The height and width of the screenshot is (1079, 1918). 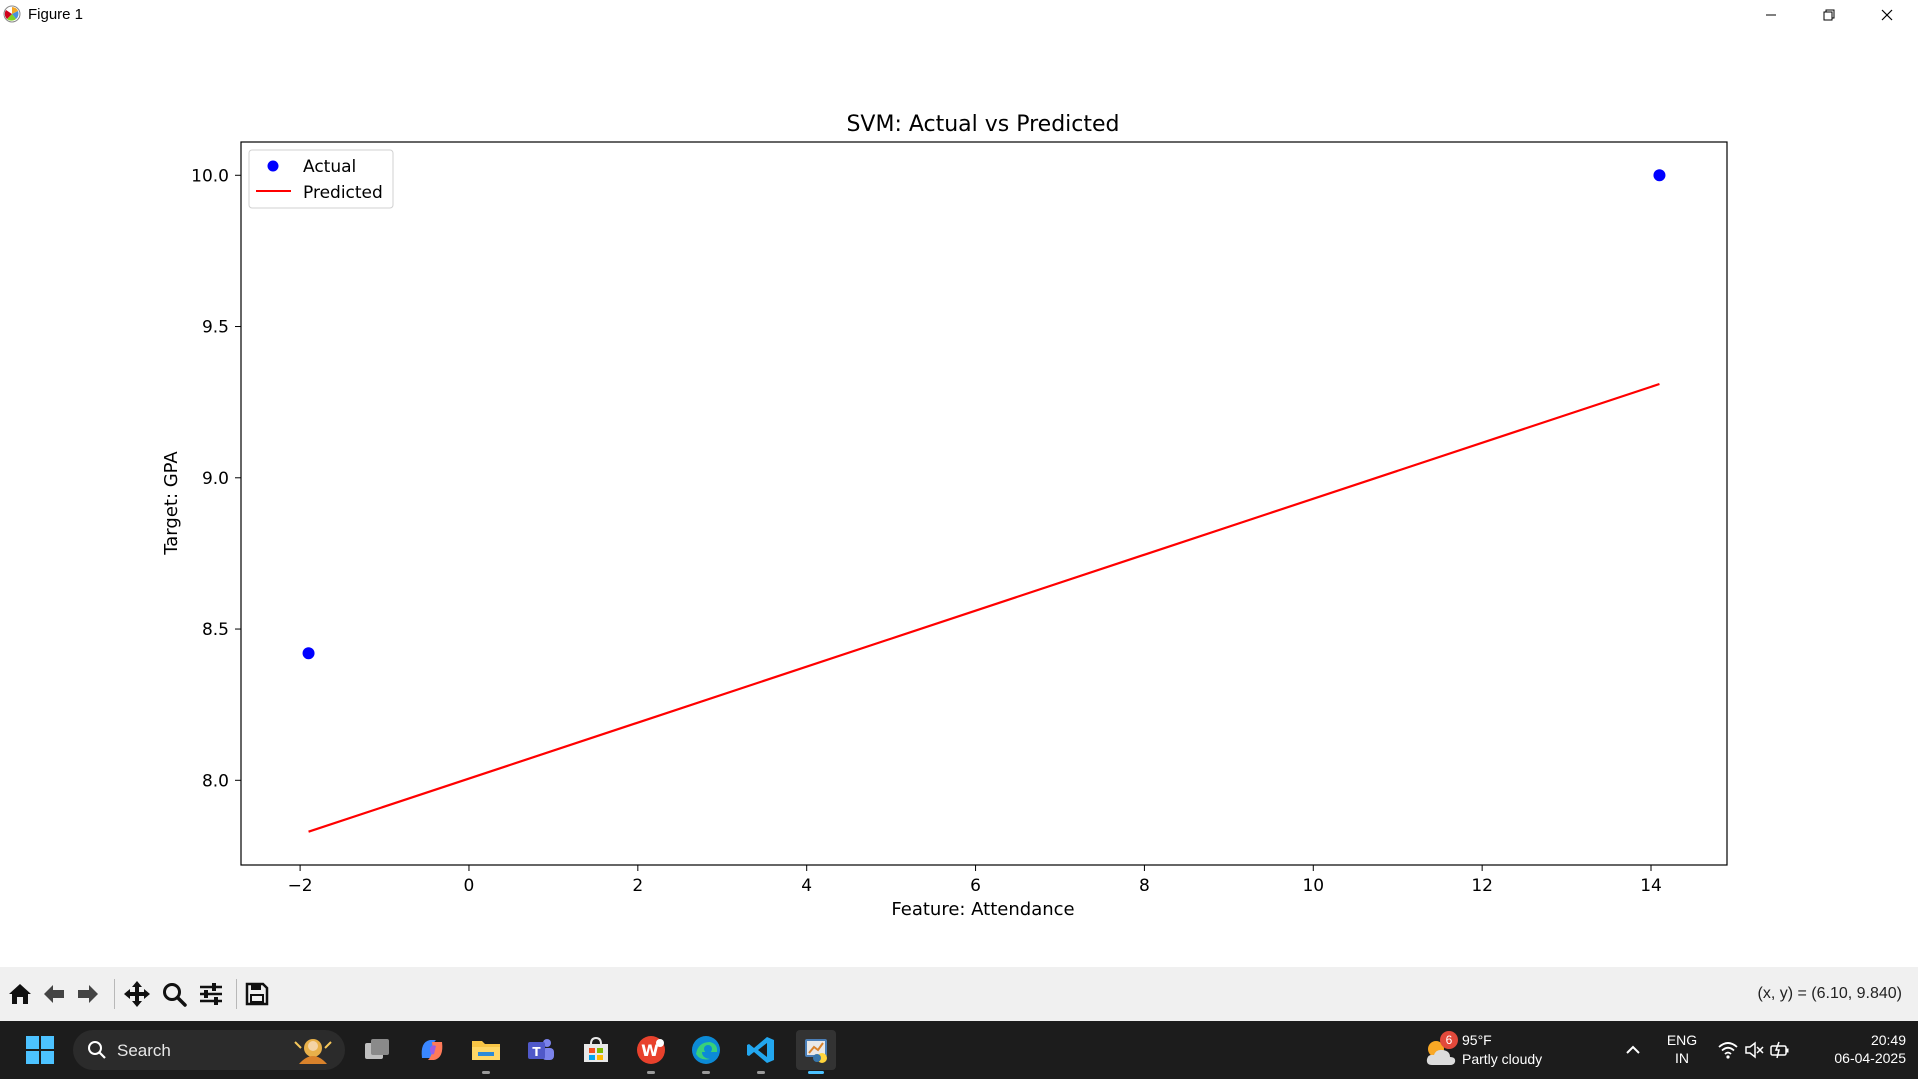 I want to click on language-code: ENG, so click(x=1682, y=1040).